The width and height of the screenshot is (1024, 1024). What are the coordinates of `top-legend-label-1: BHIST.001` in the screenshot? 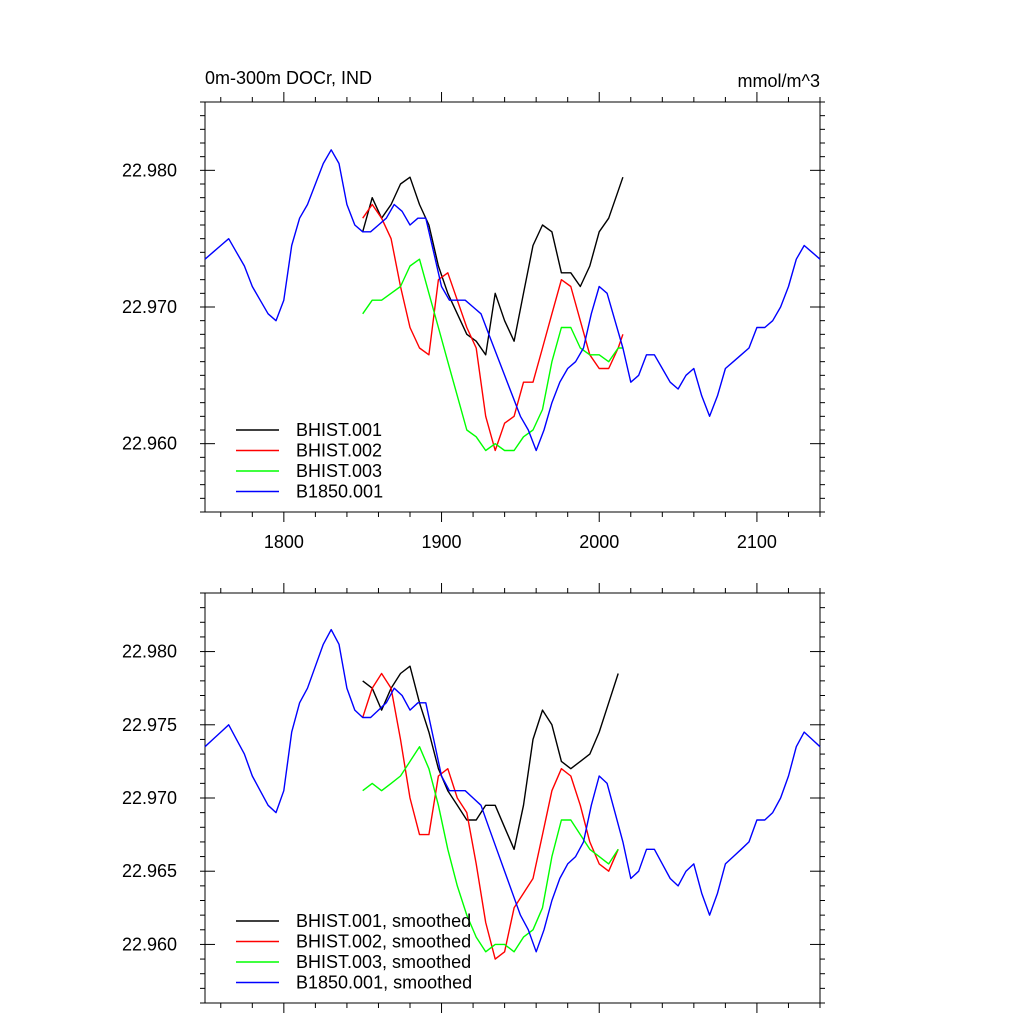 It's located at (339, 430).